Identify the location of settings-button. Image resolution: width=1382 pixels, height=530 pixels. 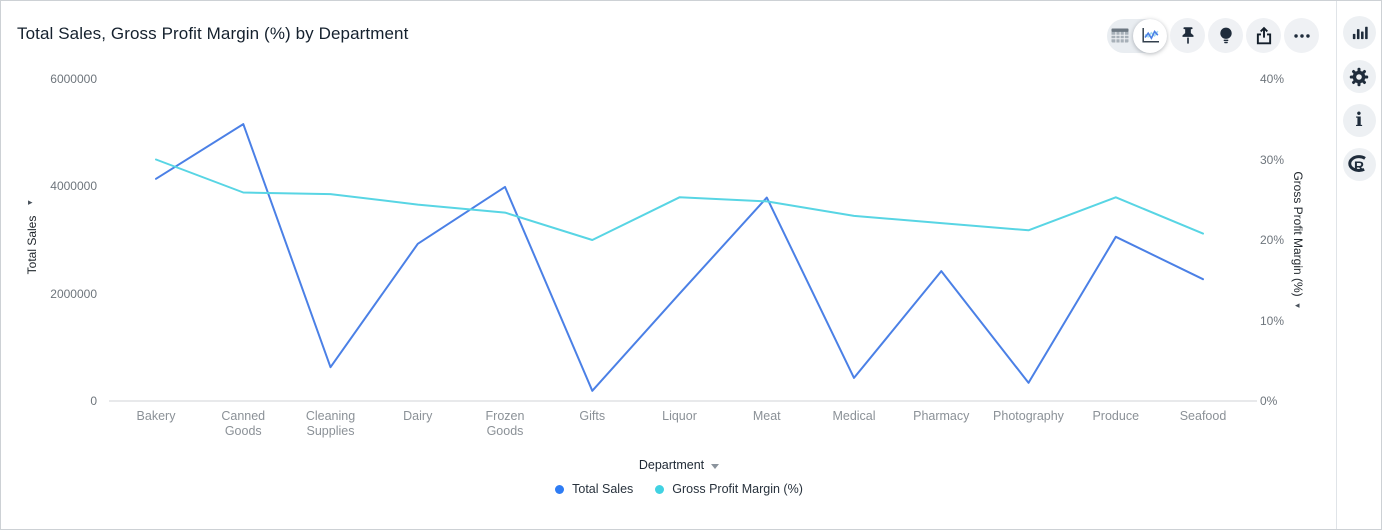
(1359, 76).